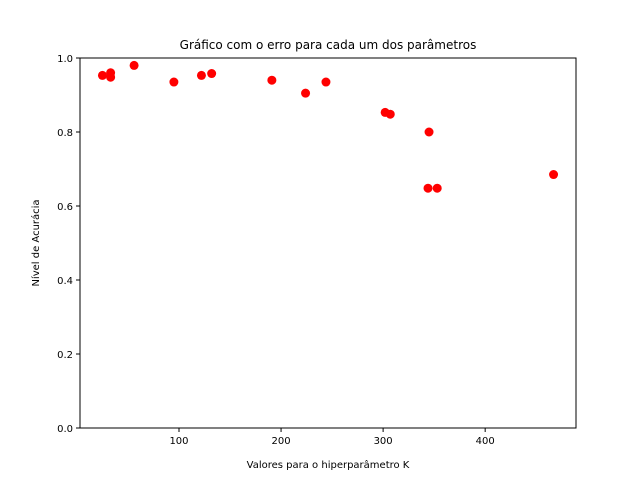 Image resolution: width=640 pixels, height=480 pixels. I want to click on y-tick-label: 0.6, so click(65, 207).